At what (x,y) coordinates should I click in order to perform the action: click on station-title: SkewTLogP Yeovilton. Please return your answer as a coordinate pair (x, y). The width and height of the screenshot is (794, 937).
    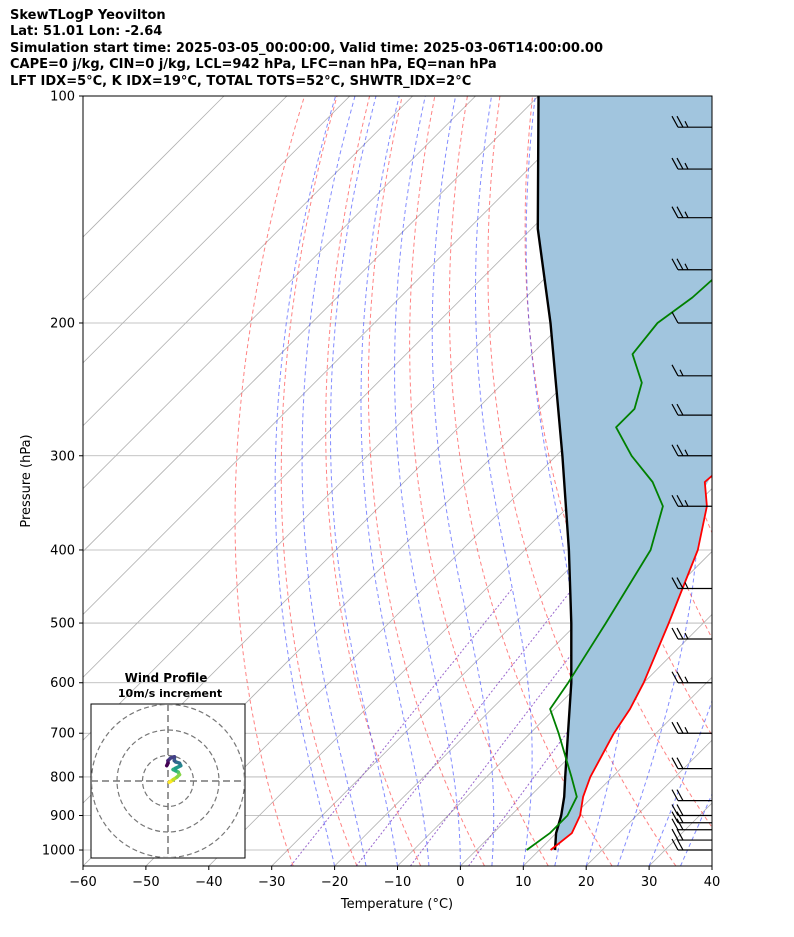
    Looking at the image, I should click on (88, 15).